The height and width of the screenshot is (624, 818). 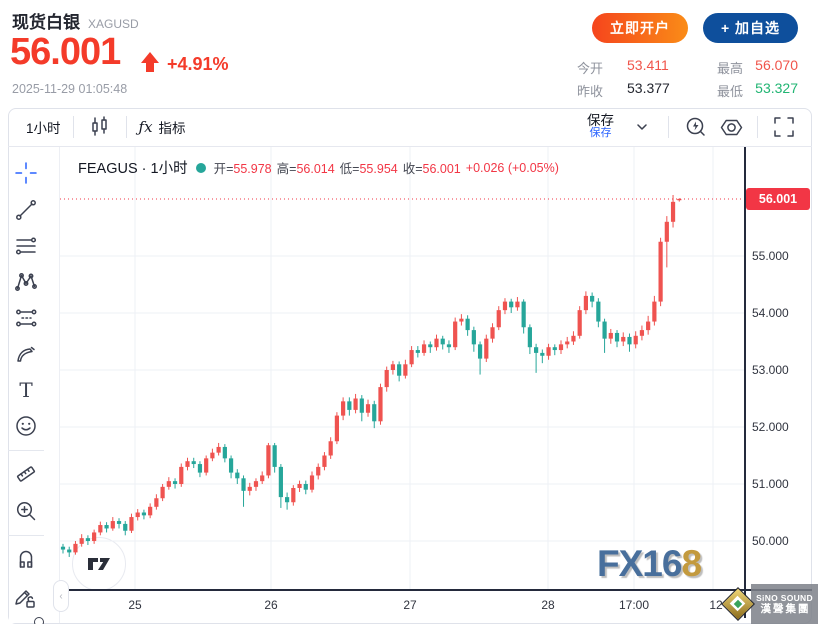 I want to click on chevron-down-icon, so click(x=642, y=127).